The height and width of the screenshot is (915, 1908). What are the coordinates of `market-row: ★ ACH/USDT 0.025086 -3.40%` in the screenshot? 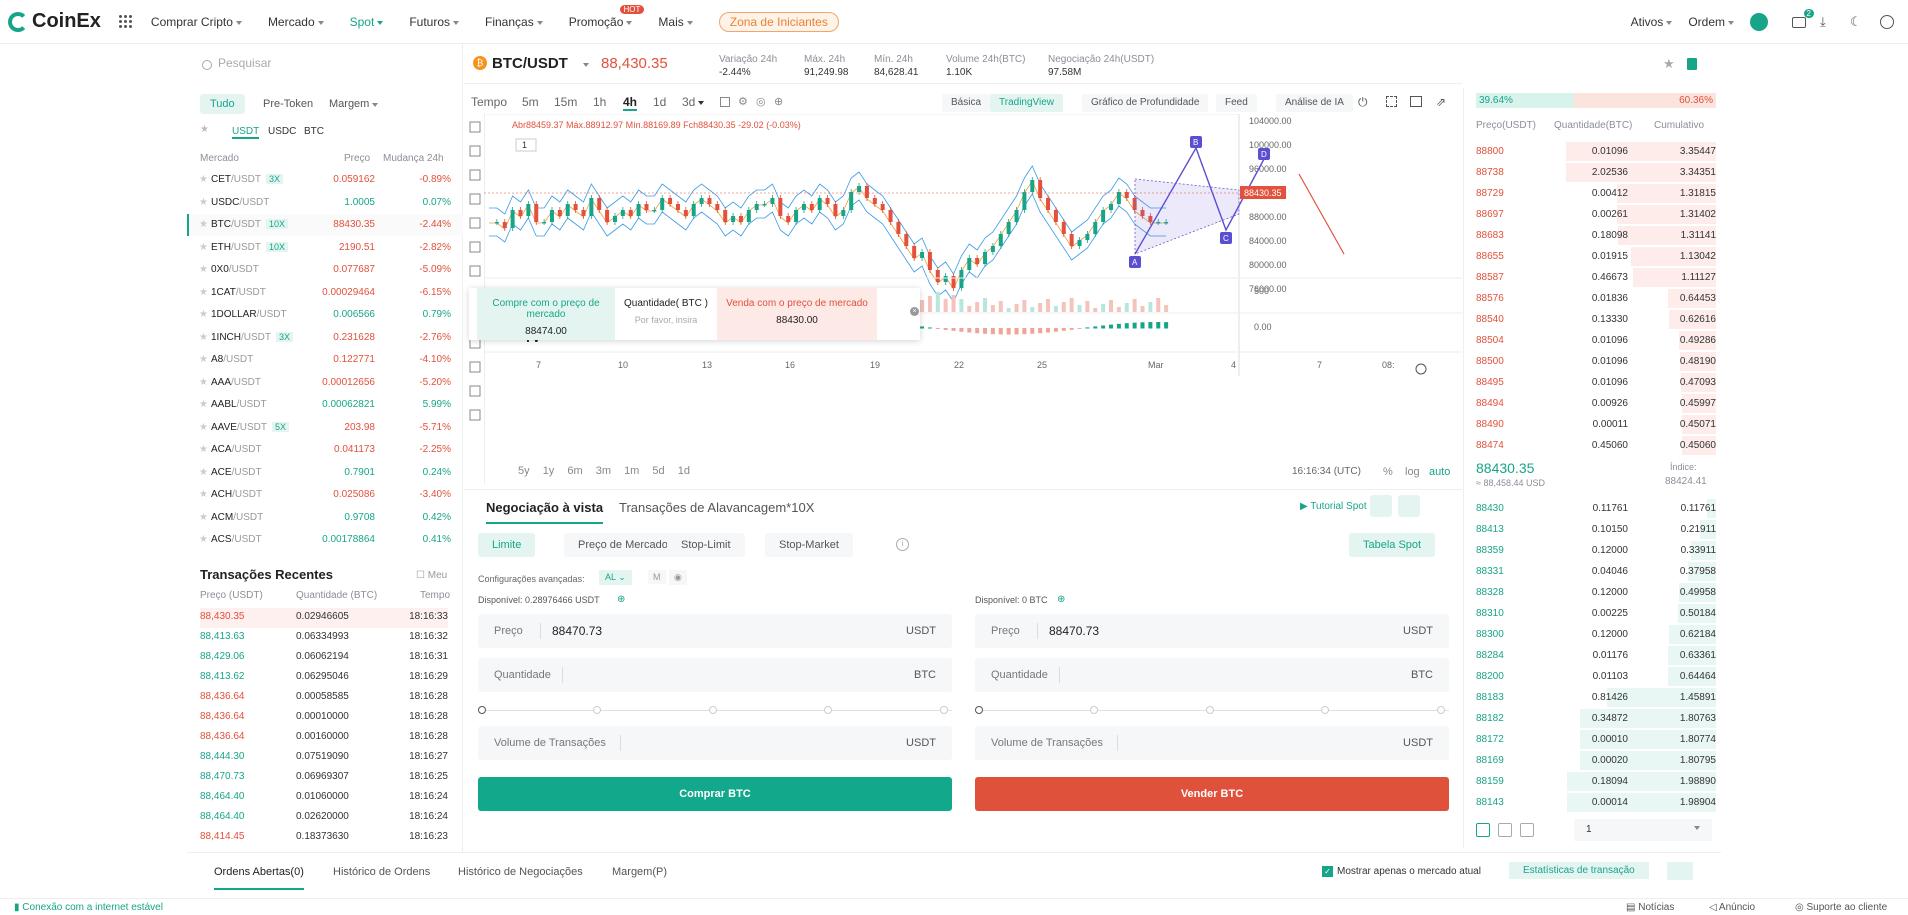 It's located at (325, 494).